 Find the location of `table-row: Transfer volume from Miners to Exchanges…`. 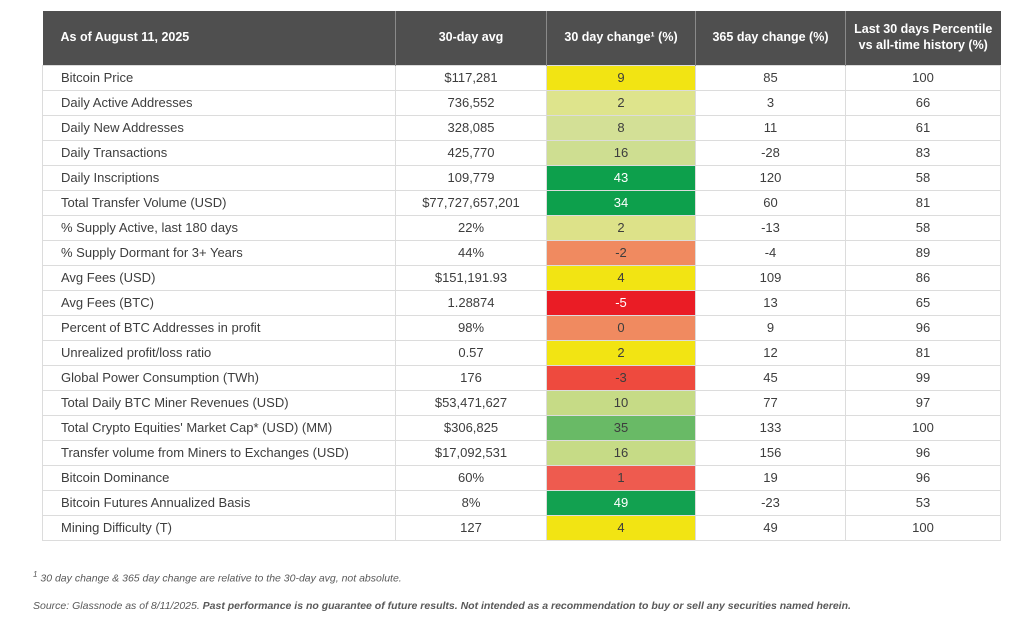

table-row: Transfer volume from Miners to Exchanges… is located at coordinates (521, 452).